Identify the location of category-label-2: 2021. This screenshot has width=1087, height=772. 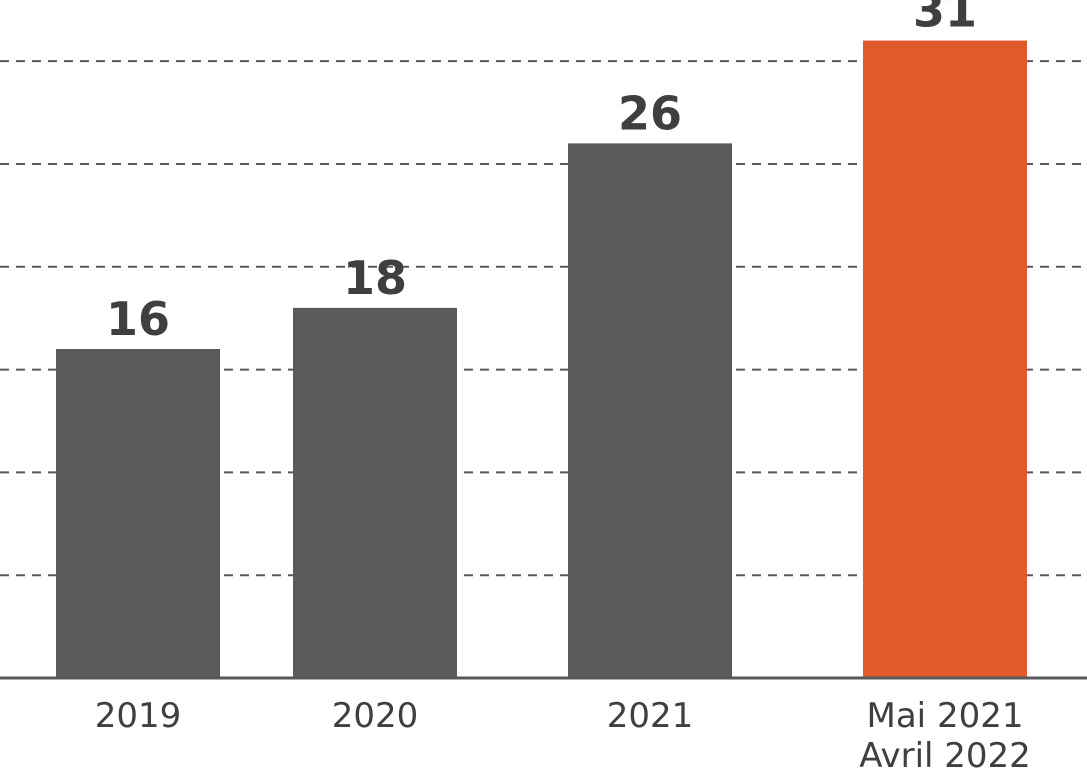
(650, 716).